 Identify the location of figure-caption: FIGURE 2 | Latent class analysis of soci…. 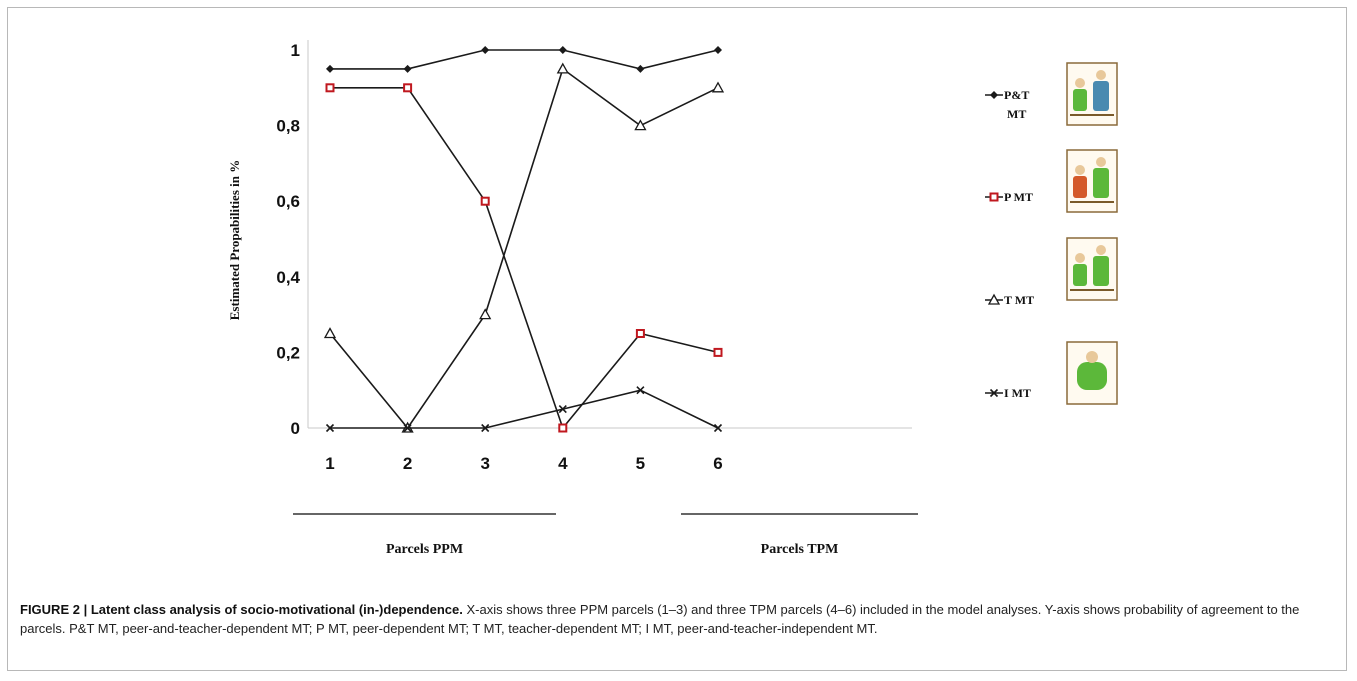
(679, 619).